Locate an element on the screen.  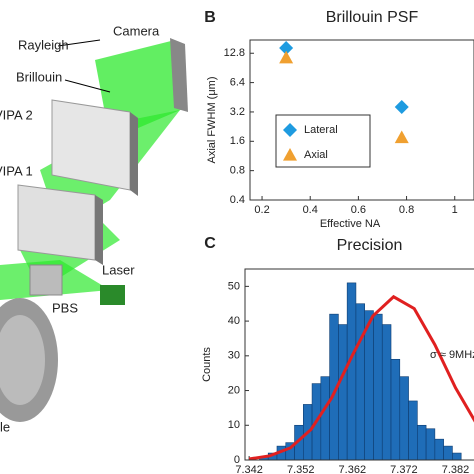
camera is located at coordinates (179, 75).